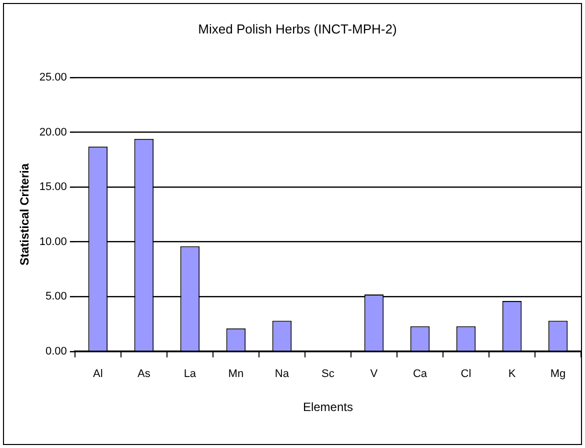 Image resolution: width=585 pixels, height=448 pixels. Describe the element at coordinates (558, 374) in the screenshot. I see `x-tick-label: Mg` at that location.